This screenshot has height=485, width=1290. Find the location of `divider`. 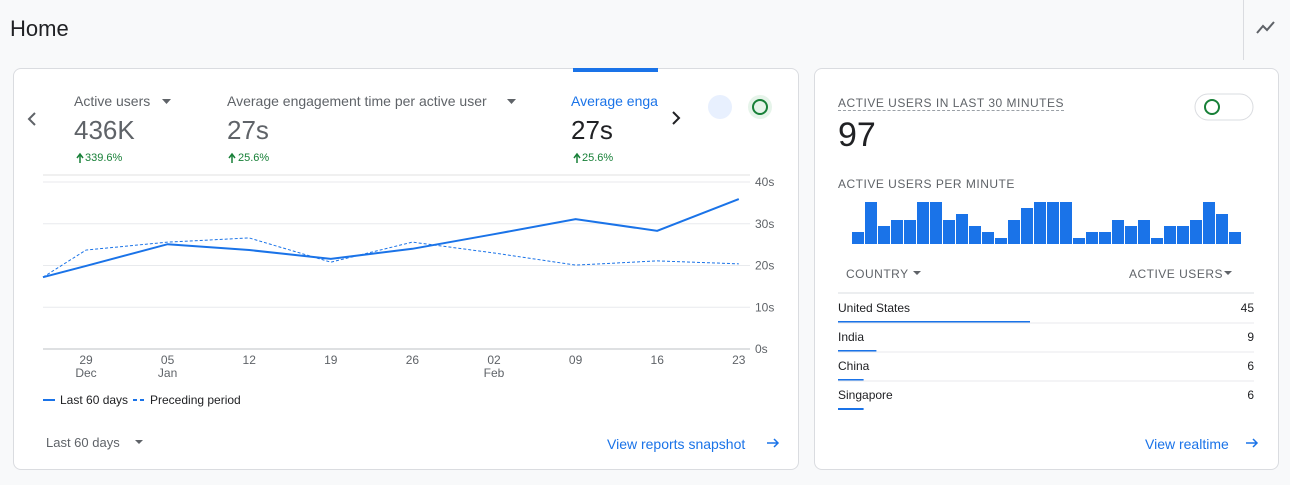

divider is located at coordinates (1243, 30).